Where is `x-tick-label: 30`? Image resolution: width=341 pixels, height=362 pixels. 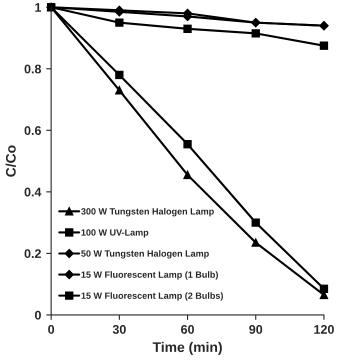
x-tick-label: 30 is located at coordinates (119, 329).